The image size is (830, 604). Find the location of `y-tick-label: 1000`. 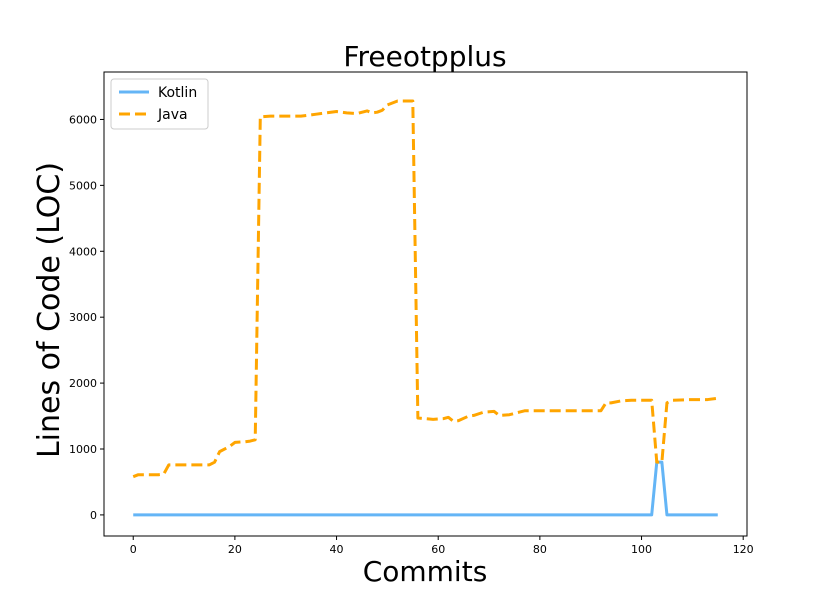

y-tick-label: 1000 is located at coordinates (83, 449).